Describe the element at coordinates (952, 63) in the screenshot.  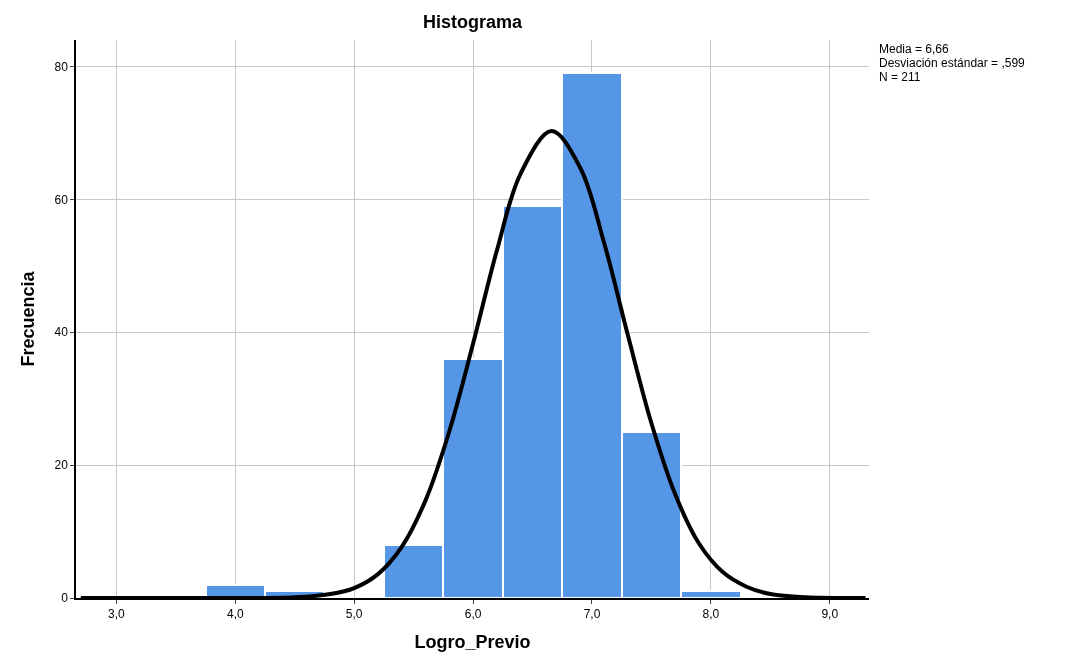
I see `text: Desviación estándar = ,599` at that location.